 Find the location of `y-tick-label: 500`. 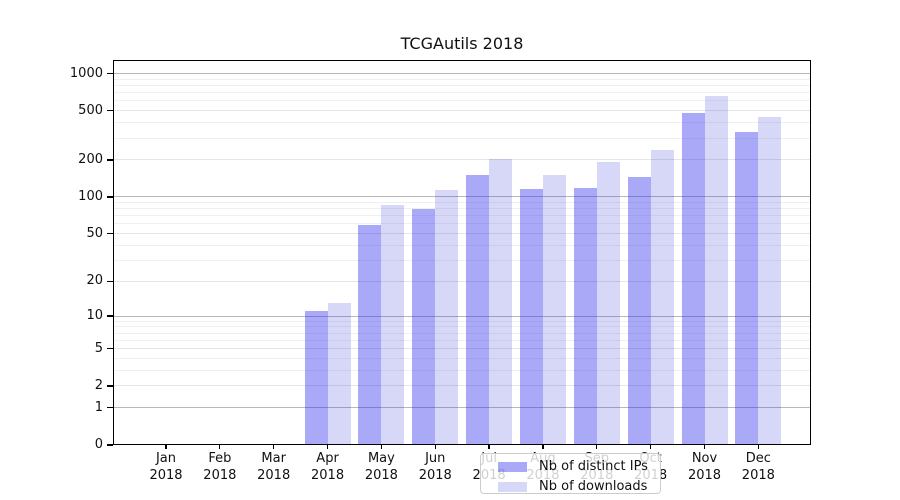

y-tick-label: 500 is located at coordinates (90, 110).